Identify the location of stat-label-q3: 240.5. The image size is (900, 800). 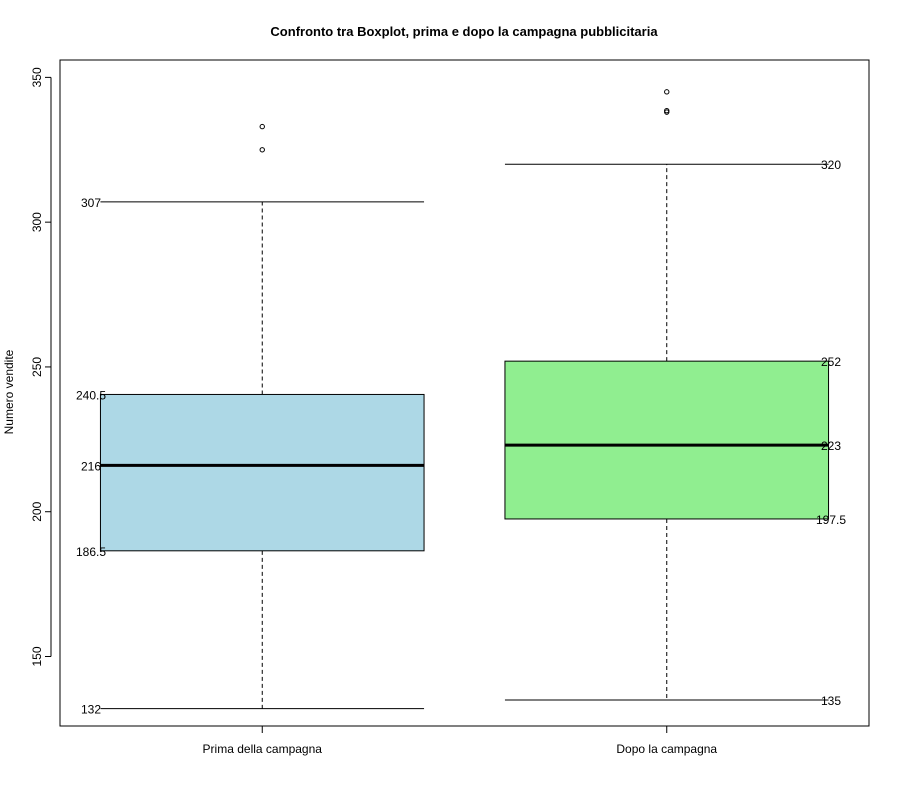
(91, 395).